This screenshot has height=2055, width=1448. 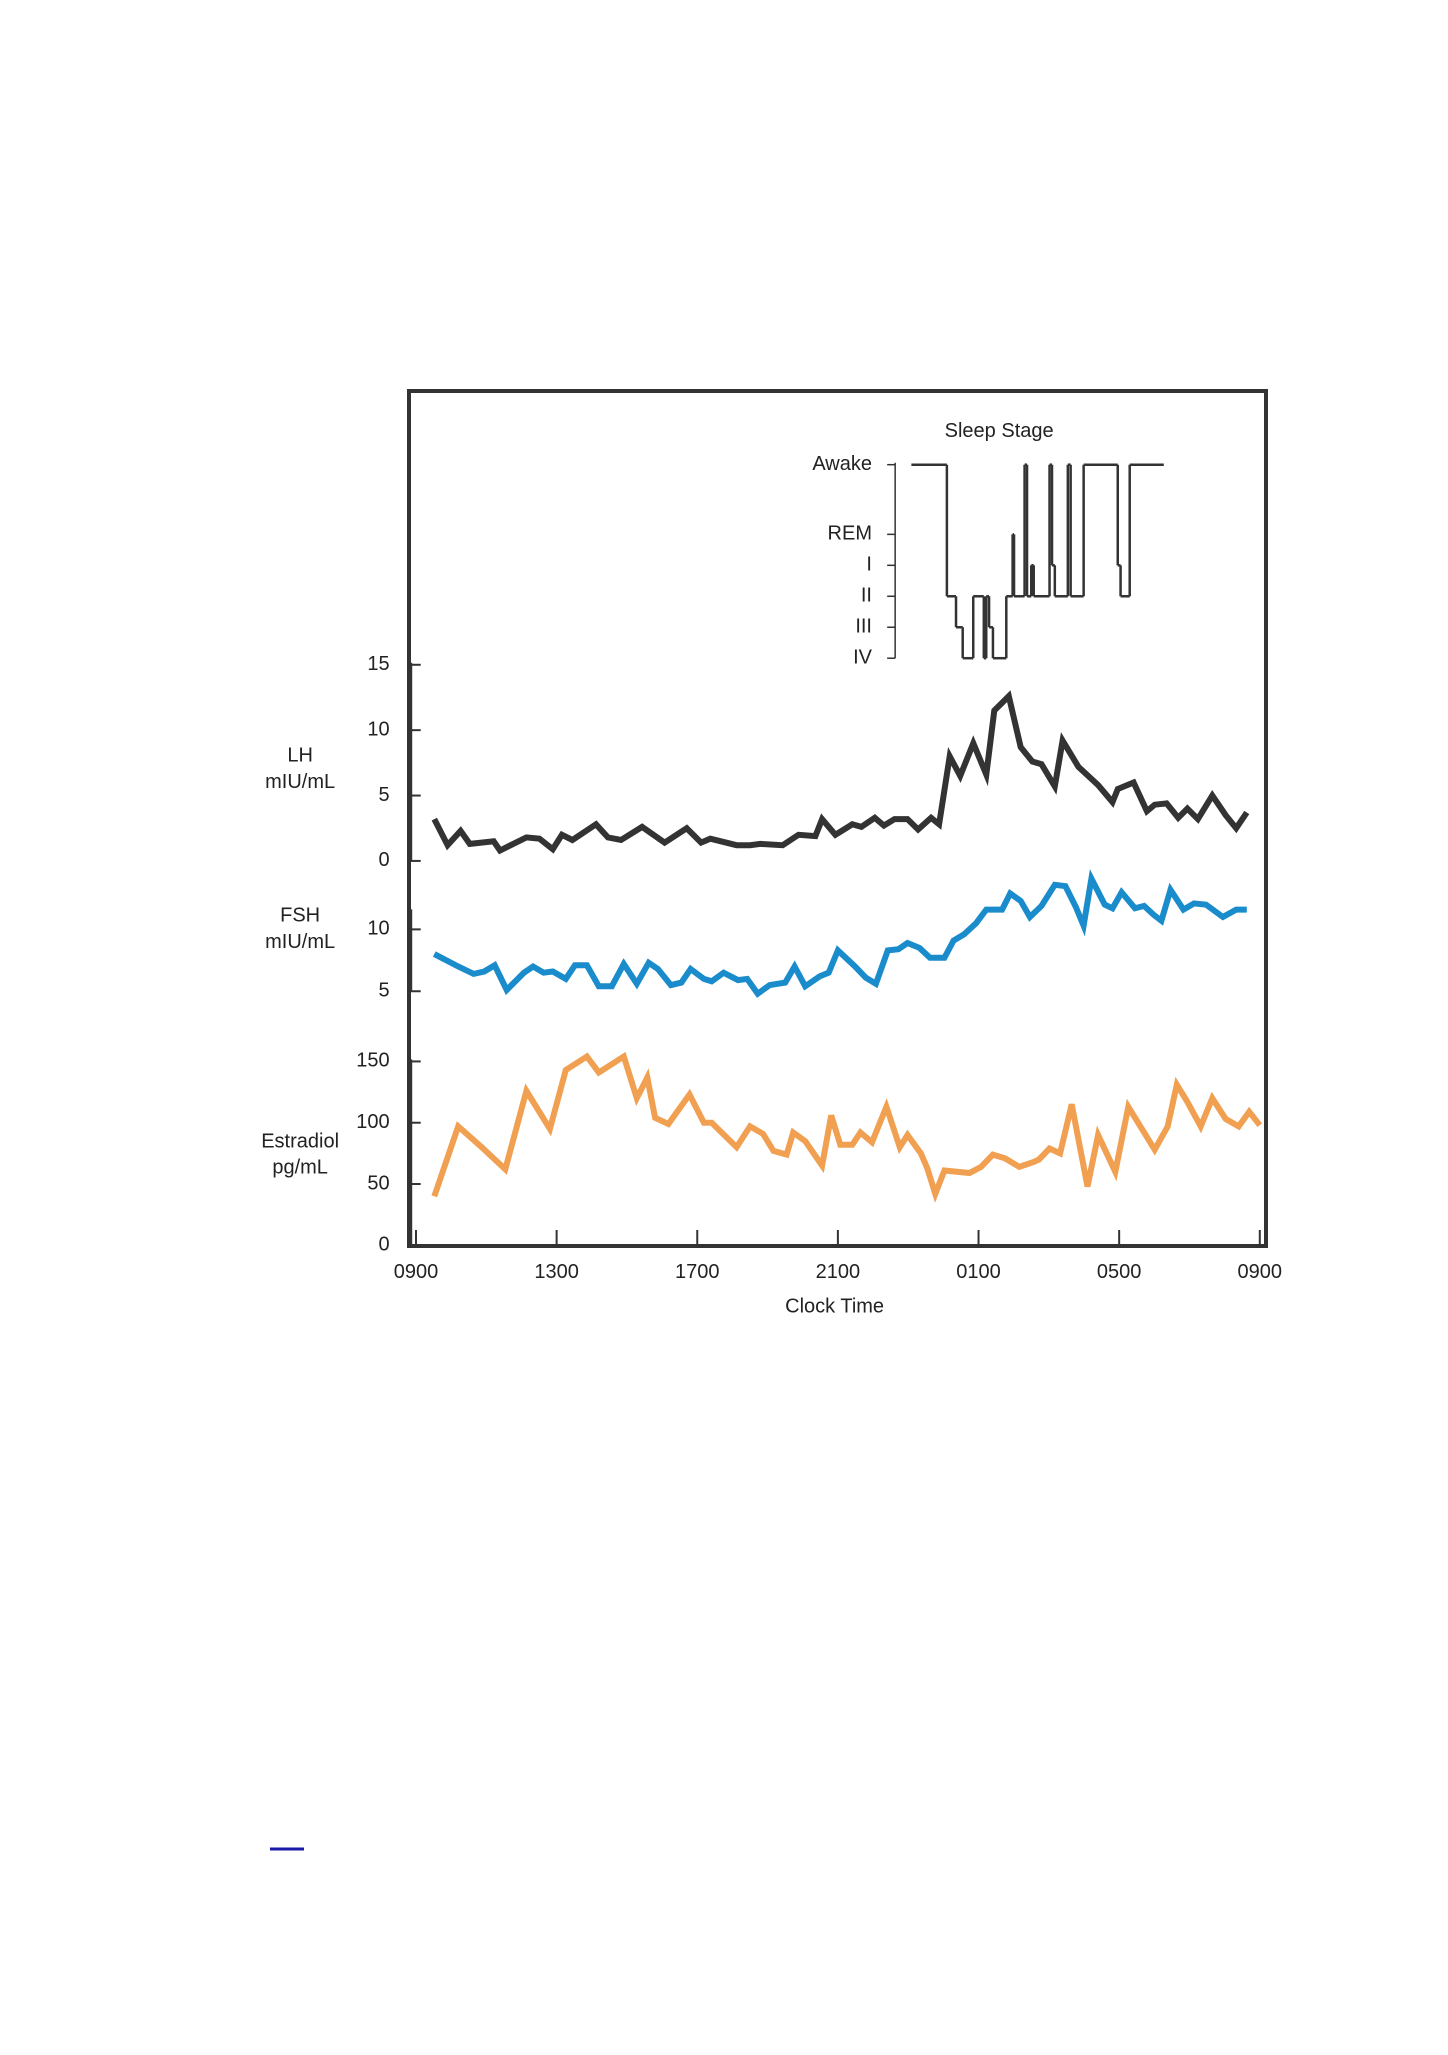 What do you see at coordinates (378, 664) in the screenshot?
I see `y-tick-label: 15` at bounding box center [378, 664].